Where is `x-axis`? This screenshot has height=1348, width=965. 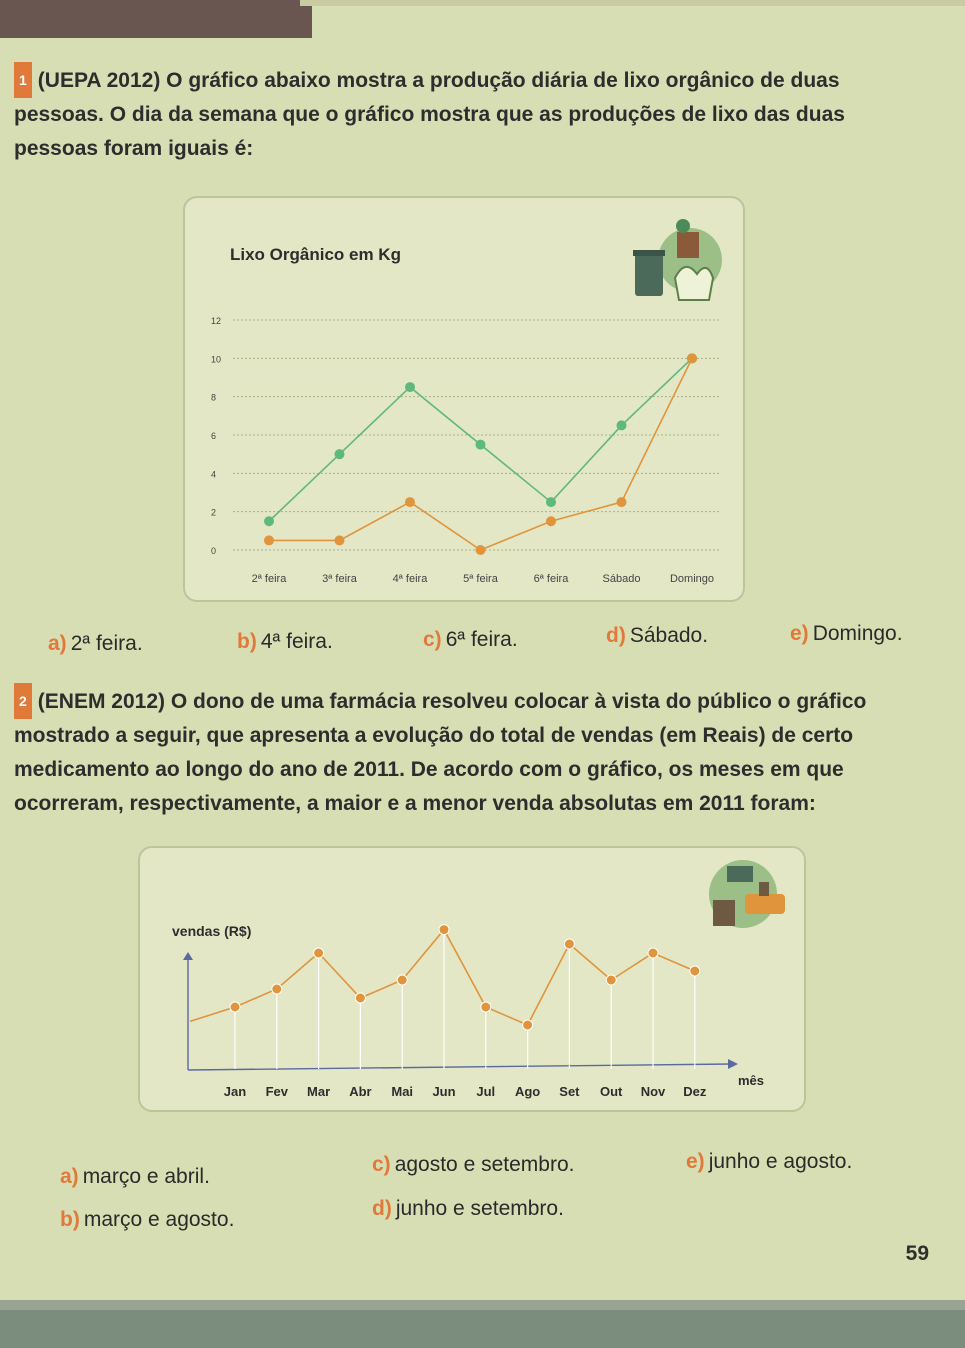 x-axis is located at coordinates (460, 1067).